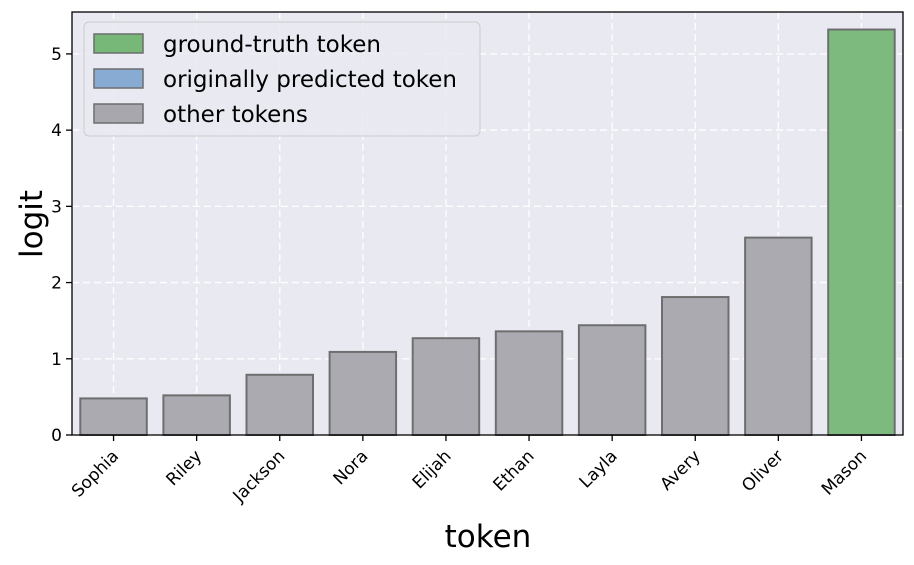  What do you see at coordinates (56, 284) in the screenshot?
I see `y-tick-label: 2` at bounding box center [56, 284].